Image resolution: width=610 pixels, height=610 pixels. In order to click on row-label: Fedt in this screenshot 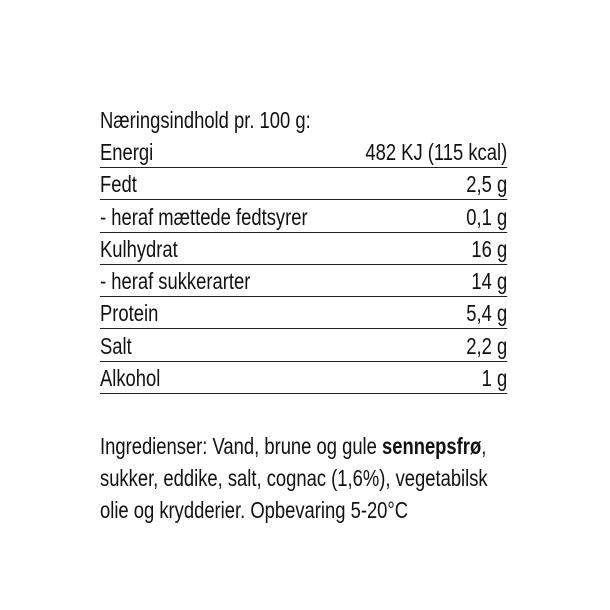, I will do `click(118, 184)`.